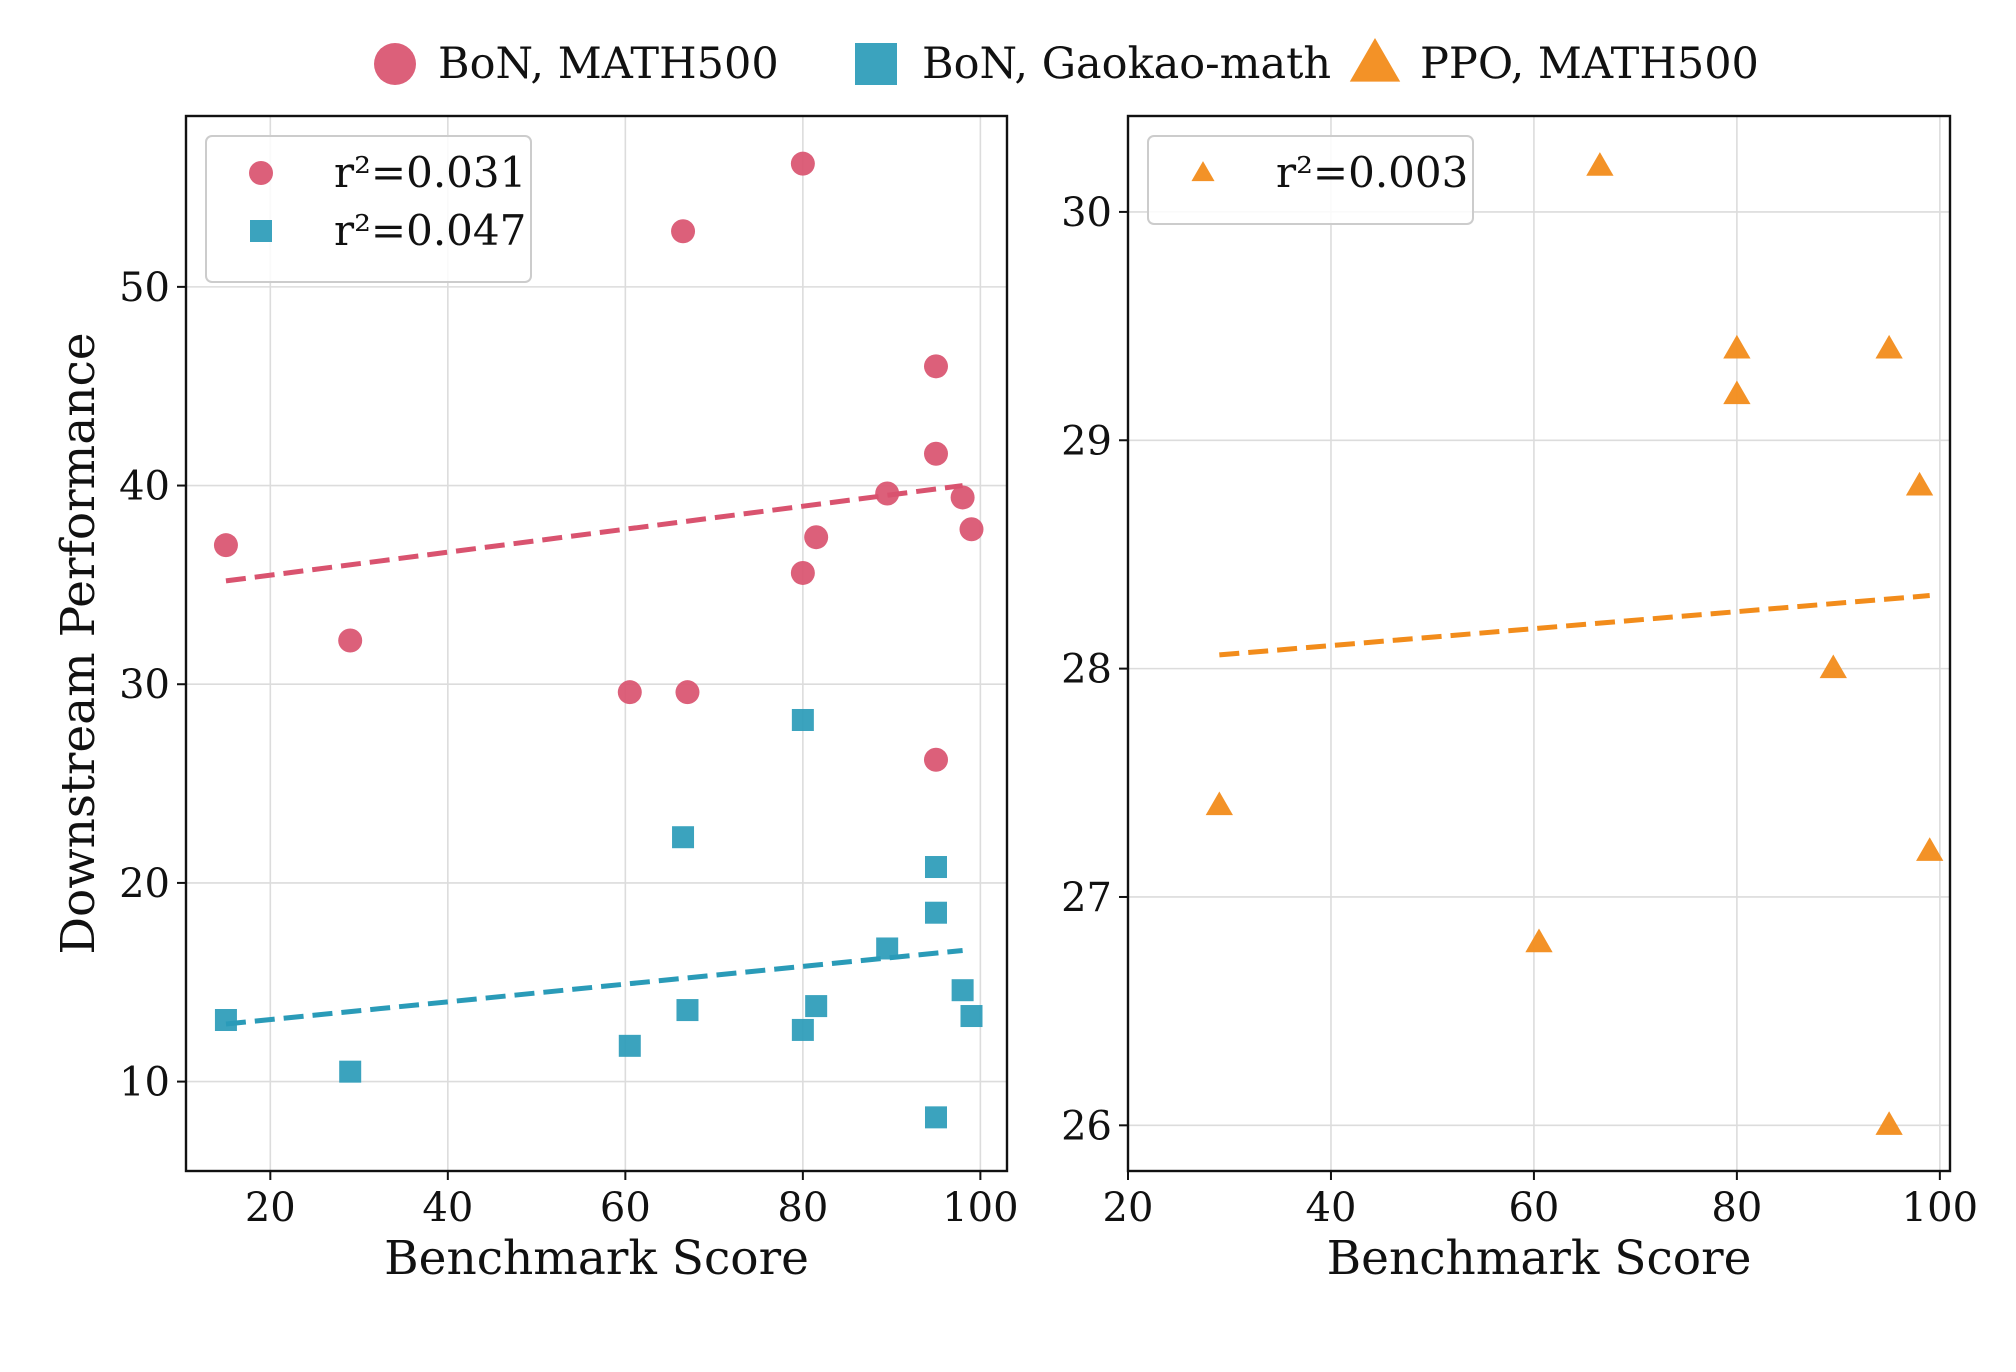 The image size is (2016, 1372). I want to click on y-tick-label-0: 26, so click(1086, 1126).